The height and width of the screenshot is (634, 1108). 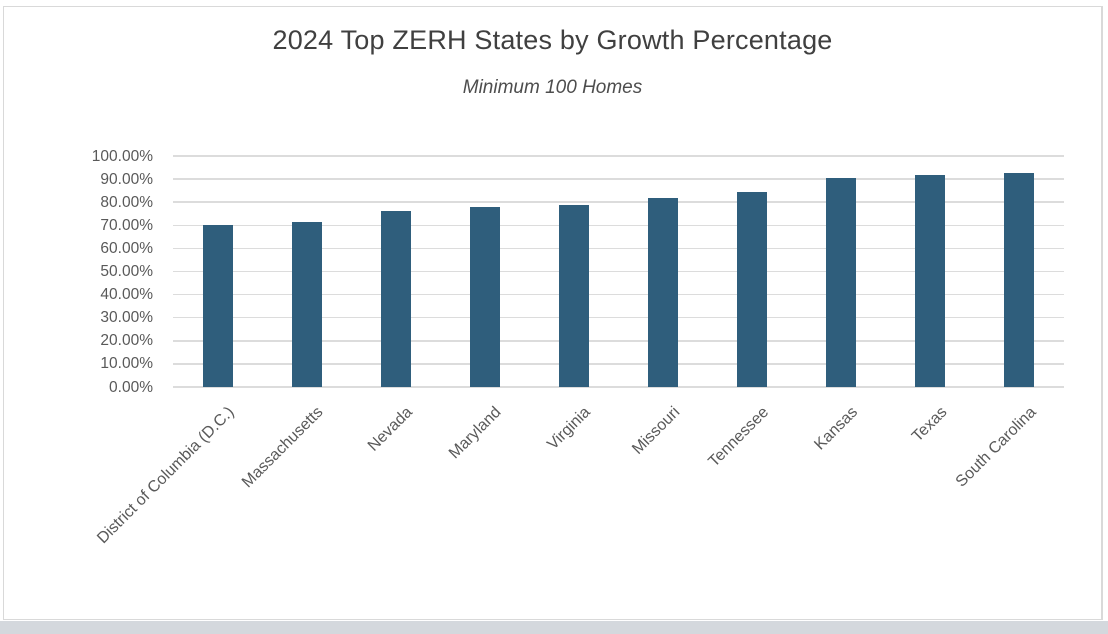 What do you see at coordinates (282, 447) in the screenshot?
I see `x-axis-category-label: Massachusetts` at bounding box center [282, 447].